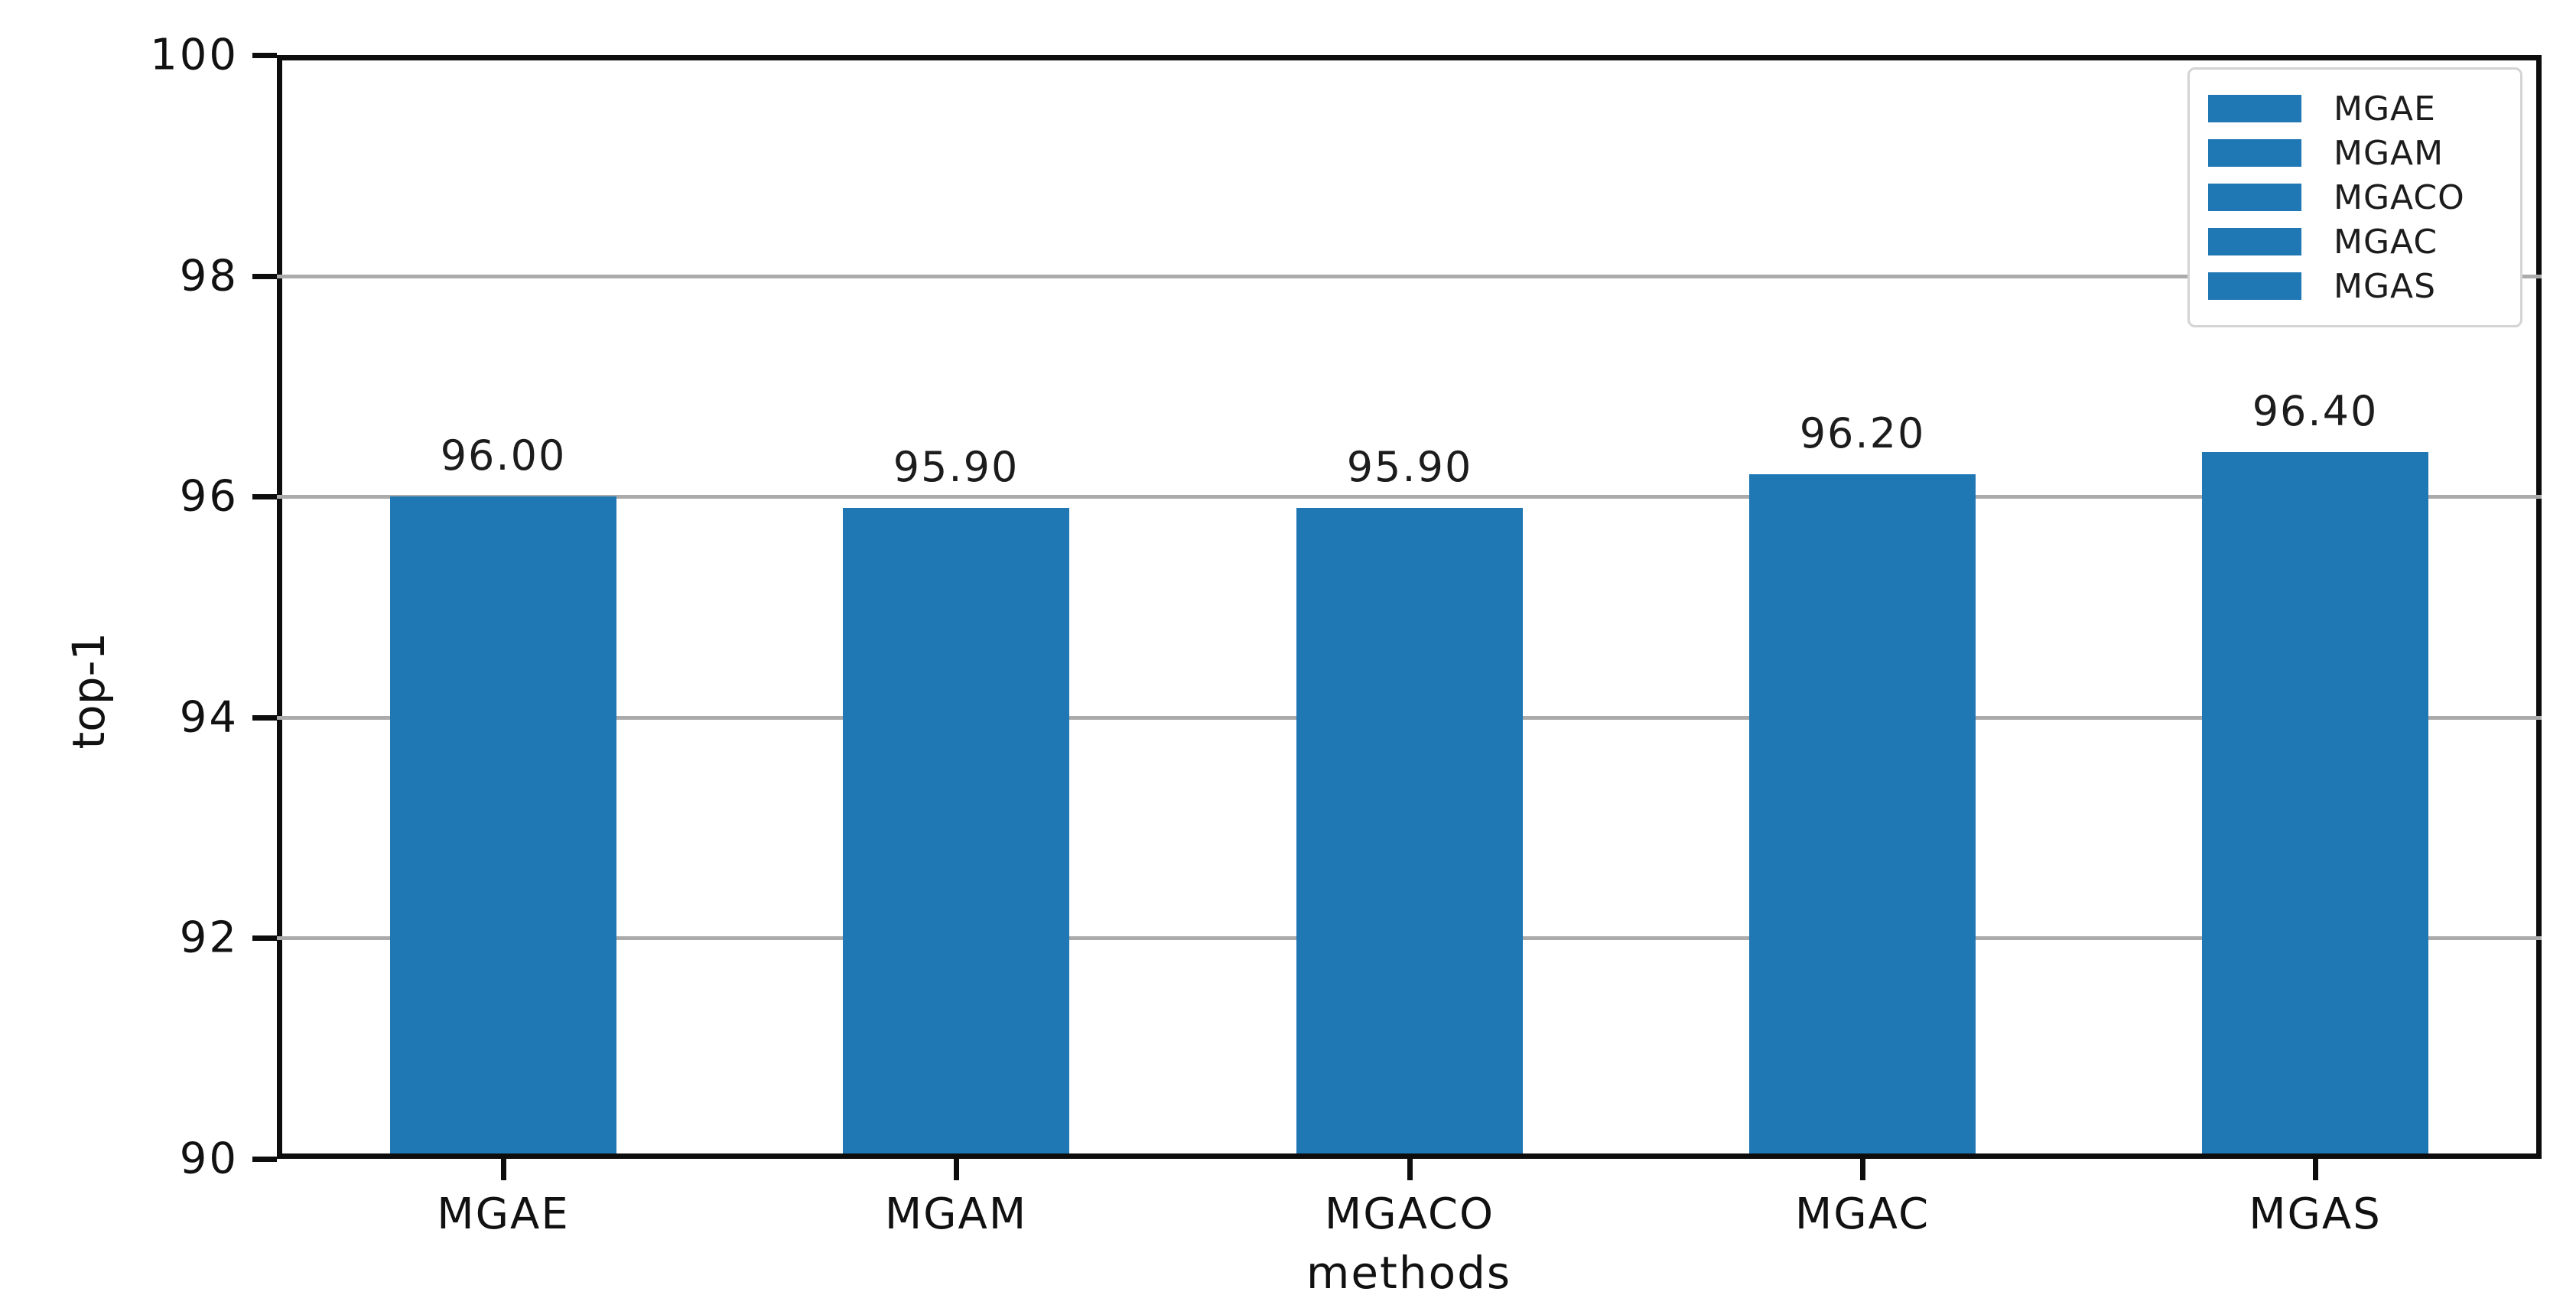 The height and width of the screenshot is (1308, 2576). I want to click on legend: MGAE MGAM MGACO MGAC MGAS, so click(2354, 197).